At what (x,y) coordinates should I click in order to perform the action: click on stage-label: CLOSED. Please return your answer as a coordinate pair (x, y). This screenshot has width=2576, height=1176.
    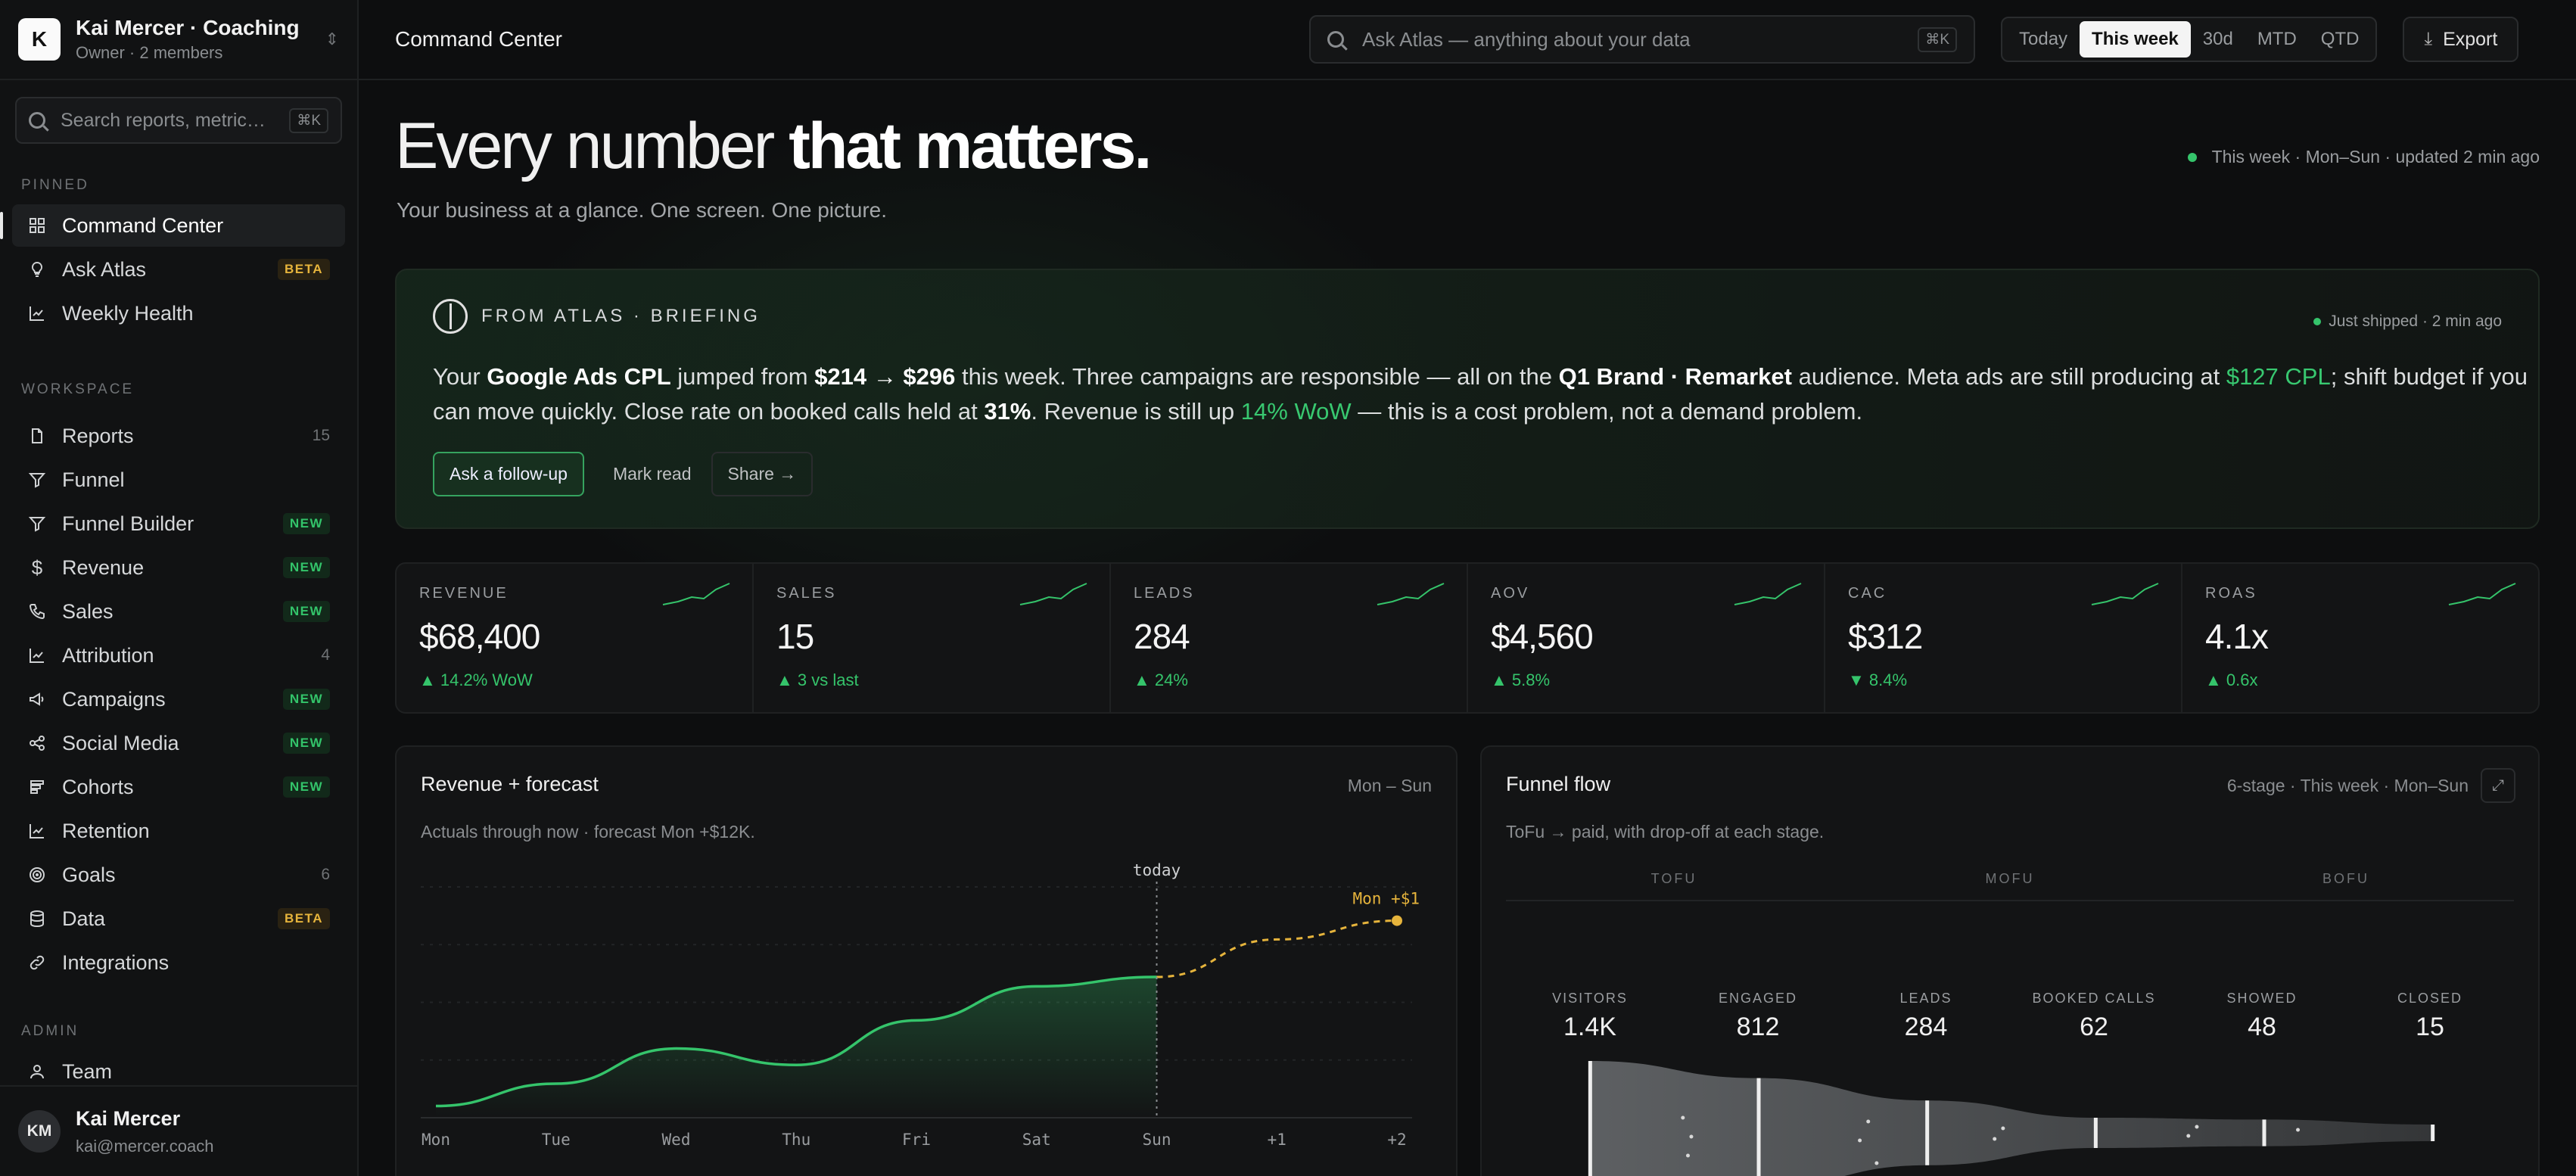
    Looking at the image, I should click on (2430, 998).